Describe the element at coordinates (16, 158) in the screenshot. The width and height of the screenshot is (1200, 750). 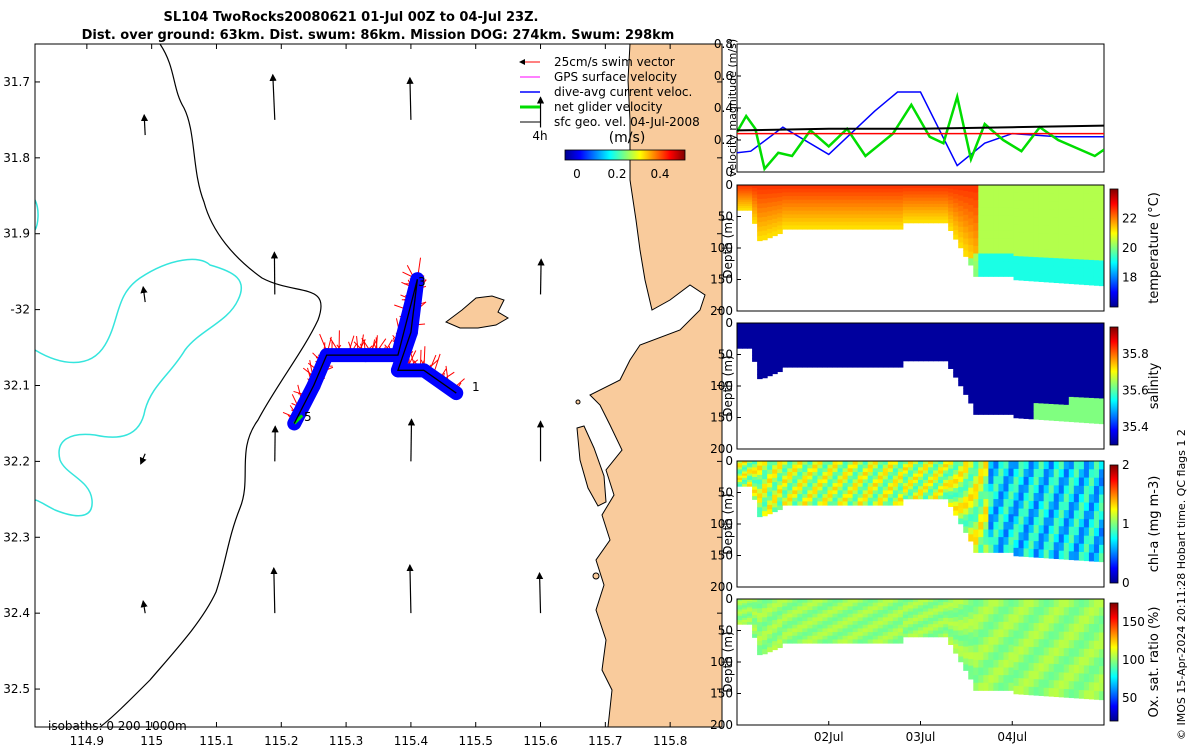
I see `map-ytick-label: 31.8` at that location.